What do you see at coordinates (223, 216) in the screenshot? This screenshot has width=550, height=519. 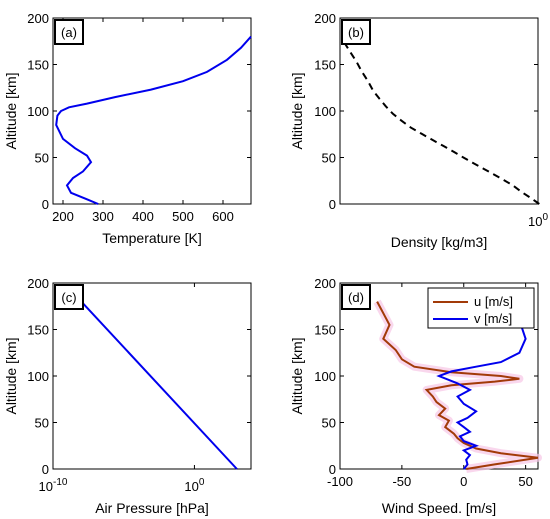 I see `x-tick-label: 600` at bounding box center [223, 216].